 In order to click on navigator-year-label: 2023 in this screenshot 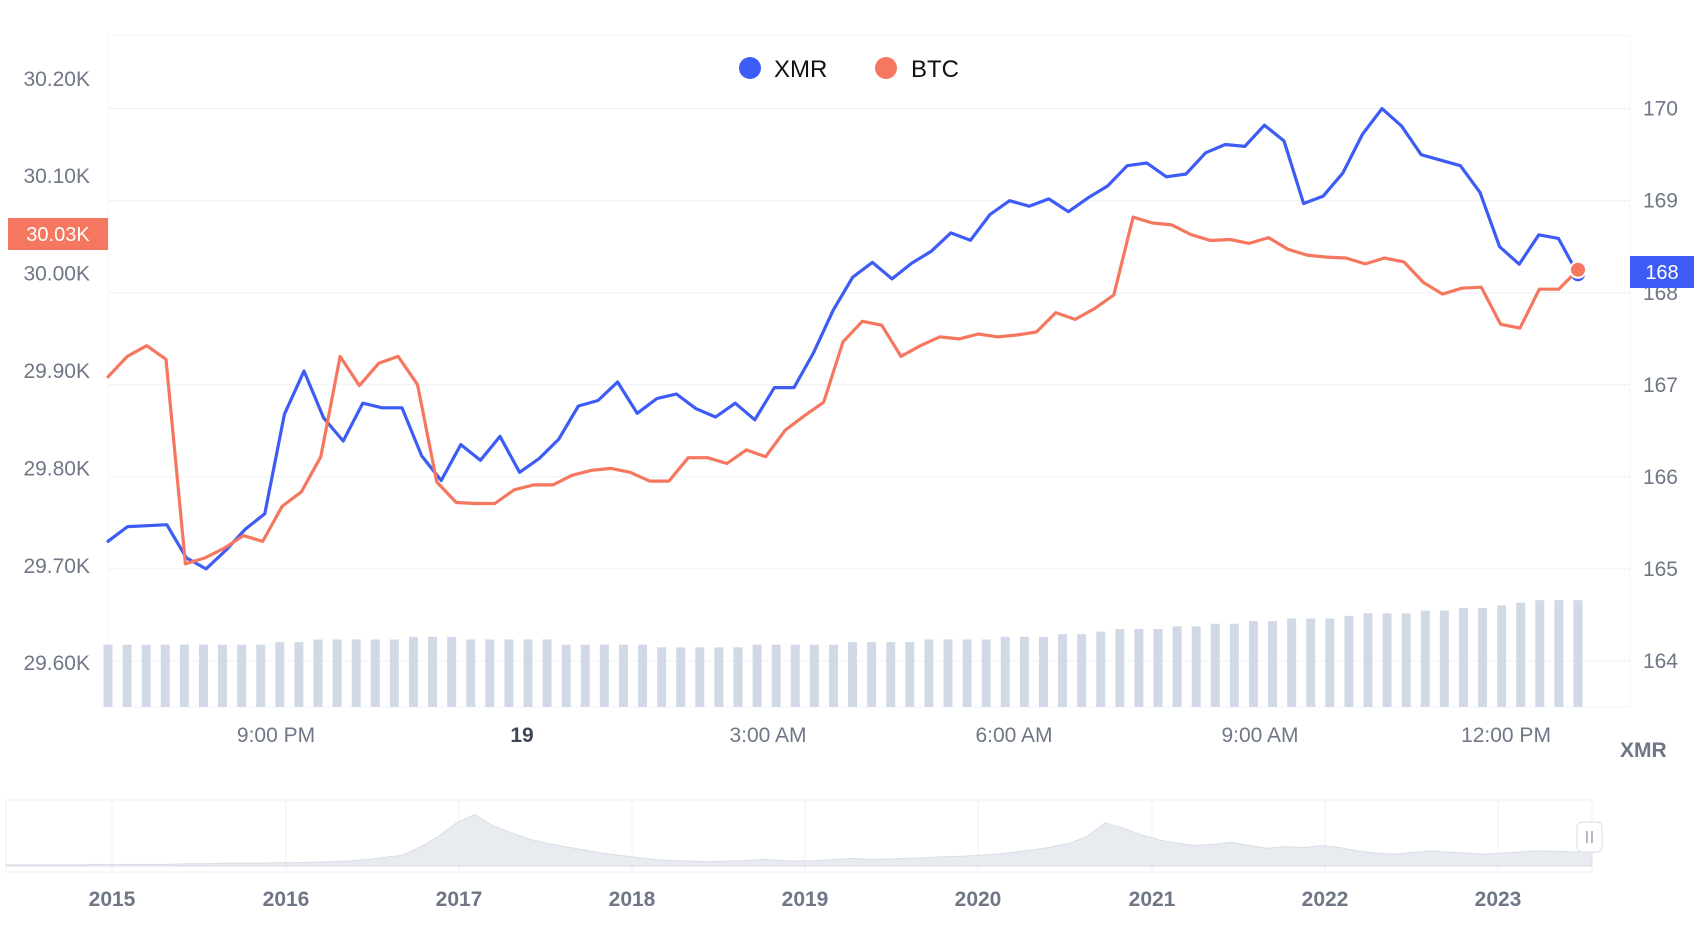, I will do `click(1498, 899)`.